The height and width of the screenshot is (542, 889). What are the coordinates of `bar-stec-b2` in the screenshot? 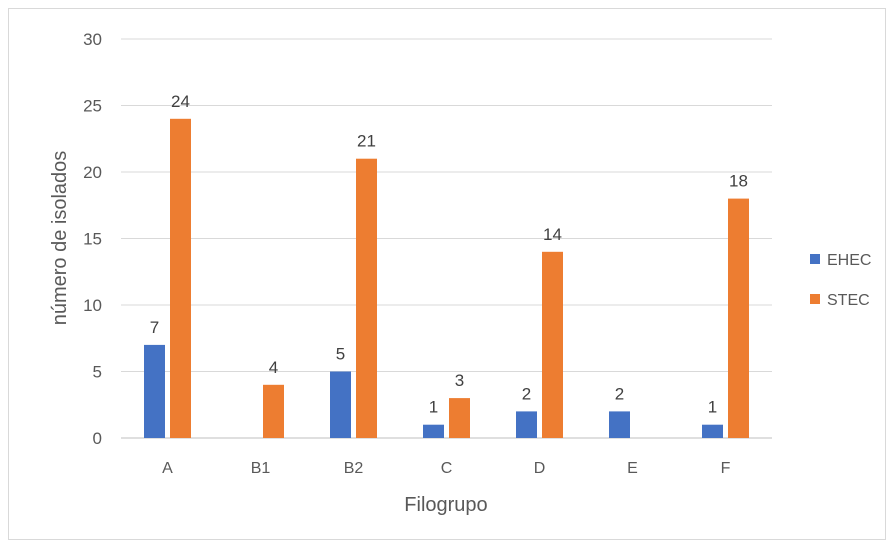 It's located at (366, 298).